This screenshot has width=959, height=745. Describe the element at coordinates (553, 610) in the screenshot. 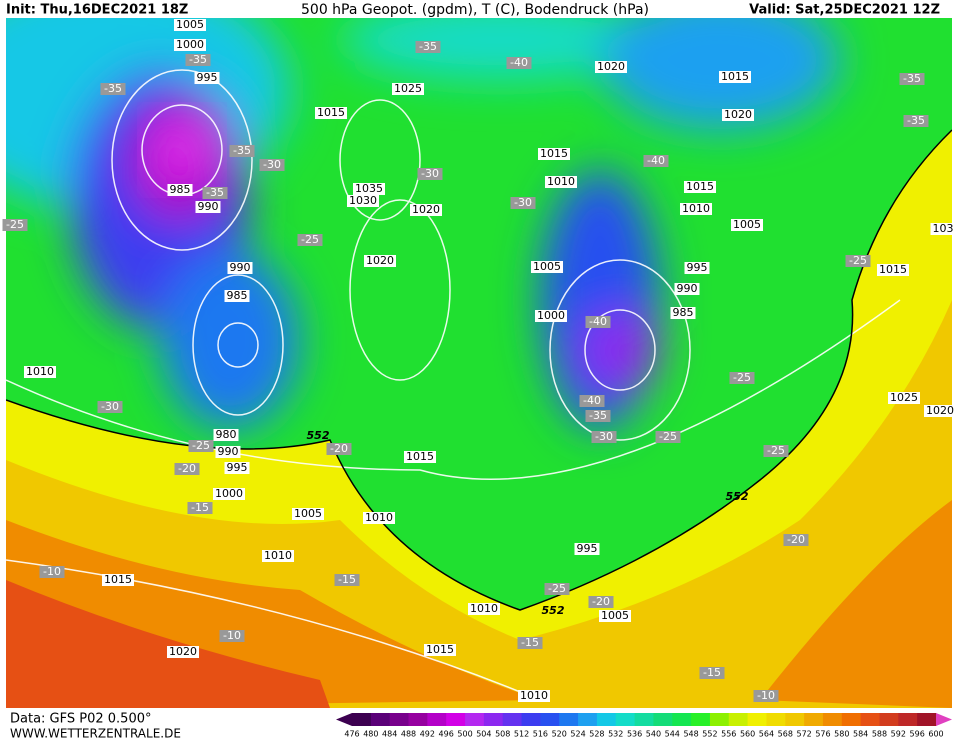

I see `contour-label: 552` at that location.